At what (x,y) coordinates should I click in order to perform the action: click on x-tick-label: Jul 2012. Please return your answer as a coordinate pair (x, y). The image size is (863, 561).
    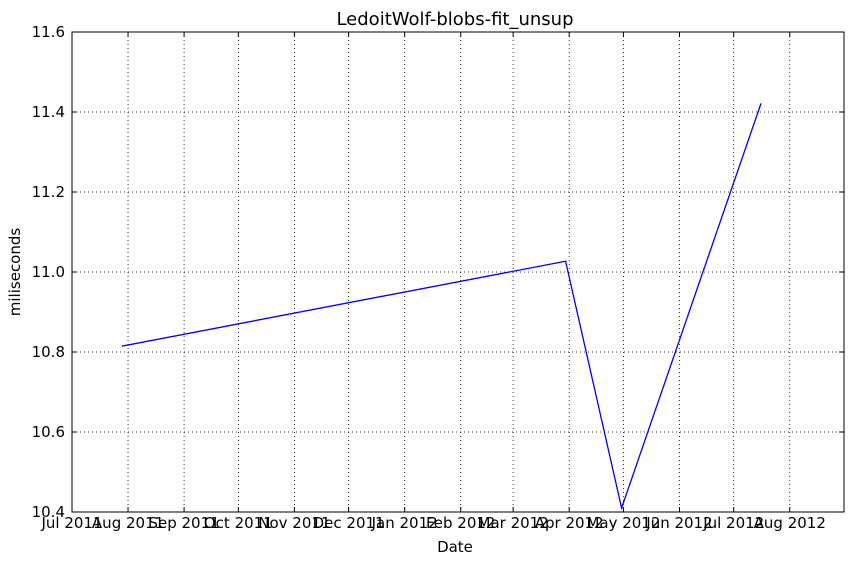
    Looking at the image, I should click on (733, 523).